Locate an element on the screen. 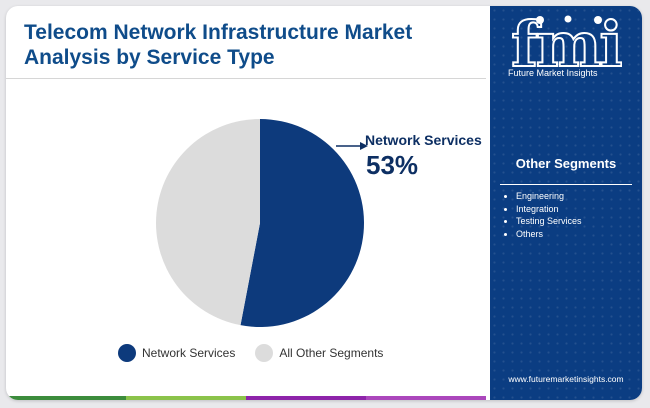 Image resolution: width=650 pixels, height=408 pixels. callout-label: Network Services is located at coordinates (423, 140).